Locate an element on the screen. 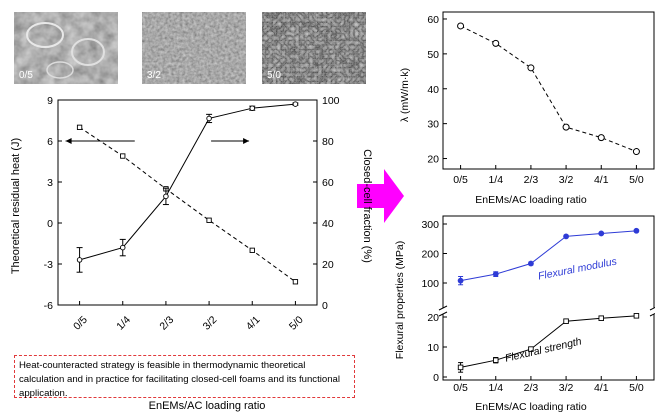 The height and width of the screenshot is (414, 655). micrograph-label: 0/5 is located at coordinates (26, 75).